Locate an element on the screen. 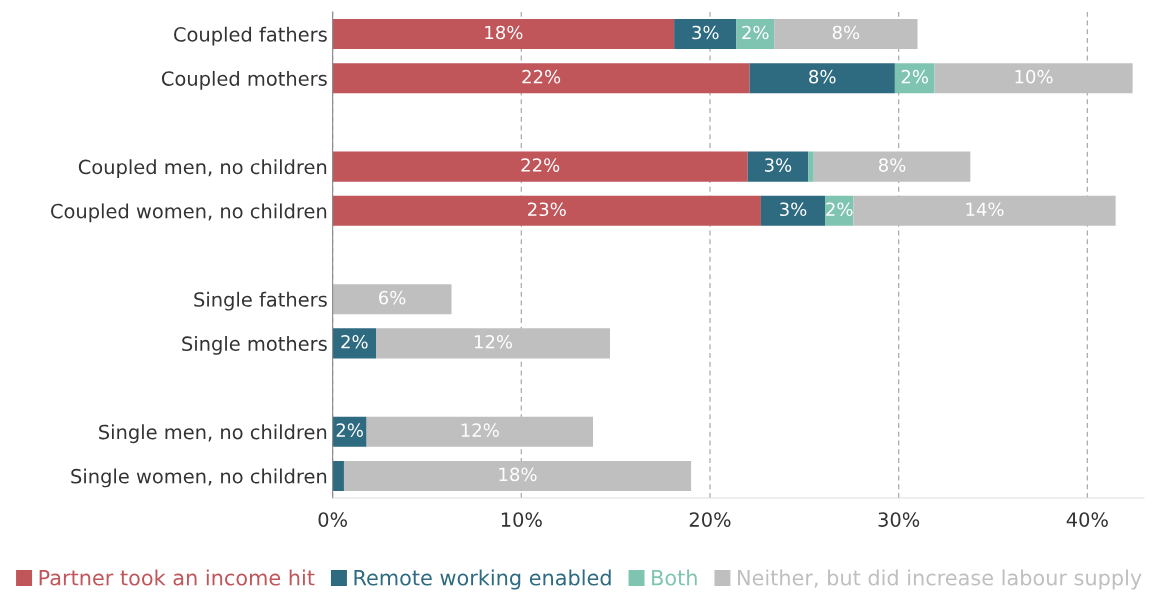 This screenshot has width=1159, height=600. x-tick-label: 0% is located at coordinates (332, 519).